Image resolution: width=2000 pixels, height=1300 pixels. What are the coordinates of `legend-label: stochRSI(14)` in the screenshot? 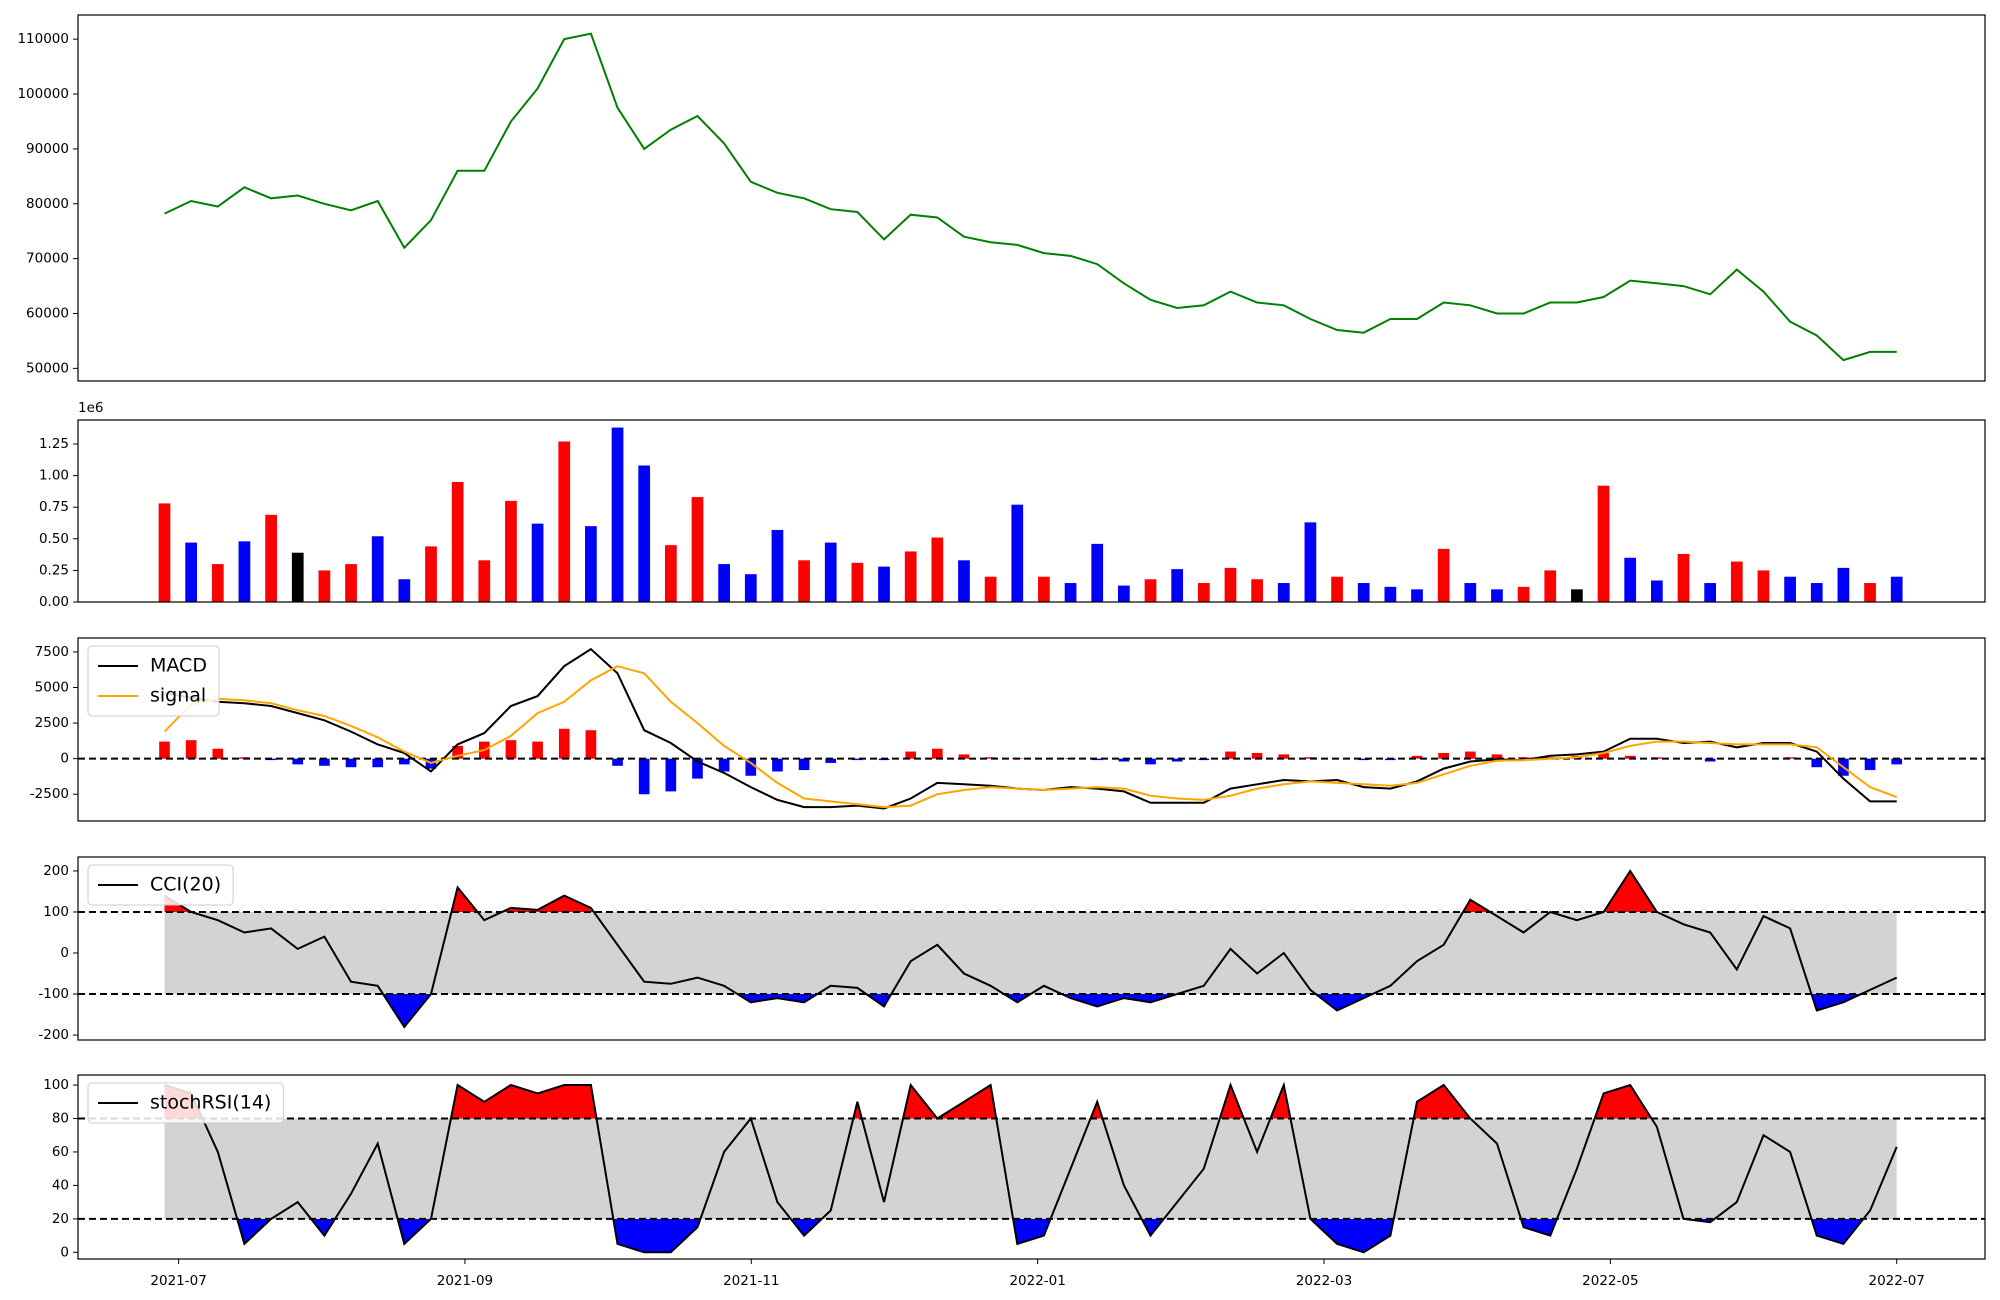 It's located at (210, 1103).